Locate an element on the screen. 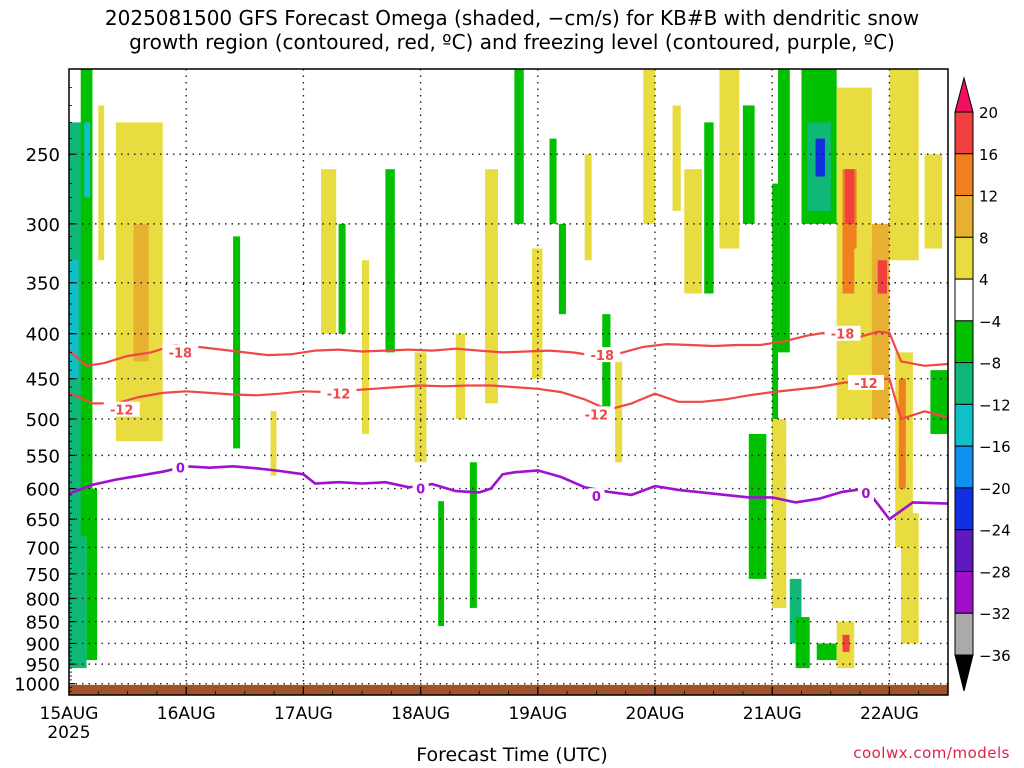  y-tick-label: 550 is located at coordinates (43, 456).